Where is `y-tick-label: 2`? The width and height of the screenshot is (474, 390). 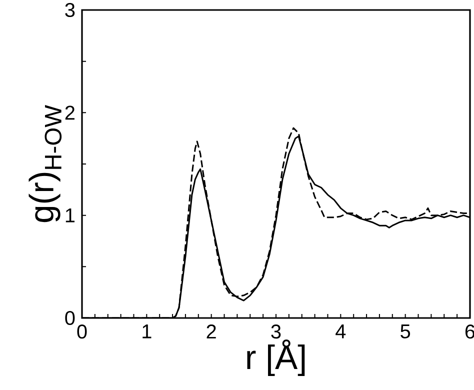 y-tick-label: 2 is located at coordinates (69, 113).